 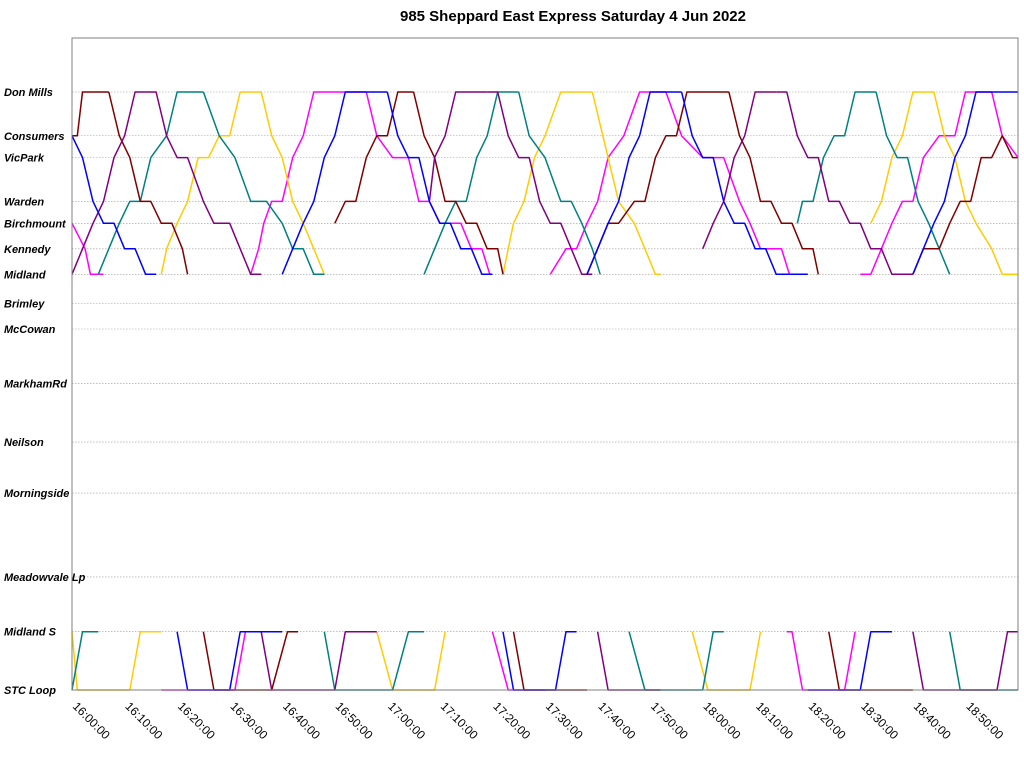 I want to click on time-tick-label: 16:20:00, so click(x=196, y=720).